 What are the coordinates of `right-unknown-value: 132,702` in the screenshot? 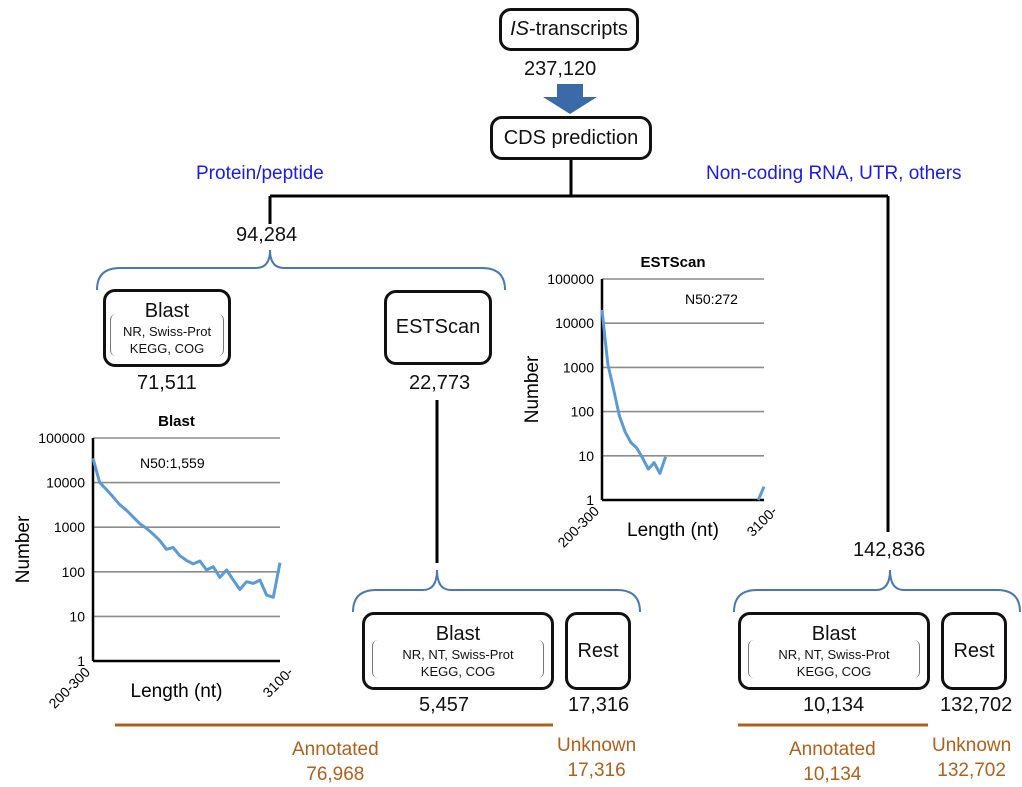 It's located at (971, 770).